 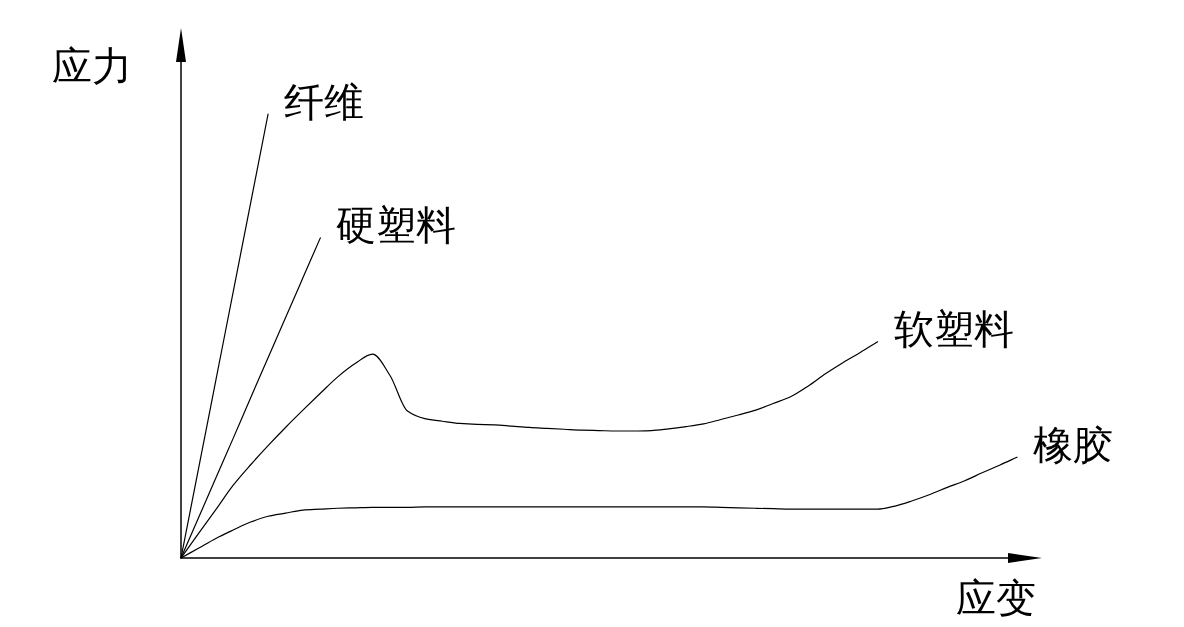 What do you see at coordinates (996, 598) in the screenshot?
I see `x-axis-title: 应变` at bounding box center [996, 598].